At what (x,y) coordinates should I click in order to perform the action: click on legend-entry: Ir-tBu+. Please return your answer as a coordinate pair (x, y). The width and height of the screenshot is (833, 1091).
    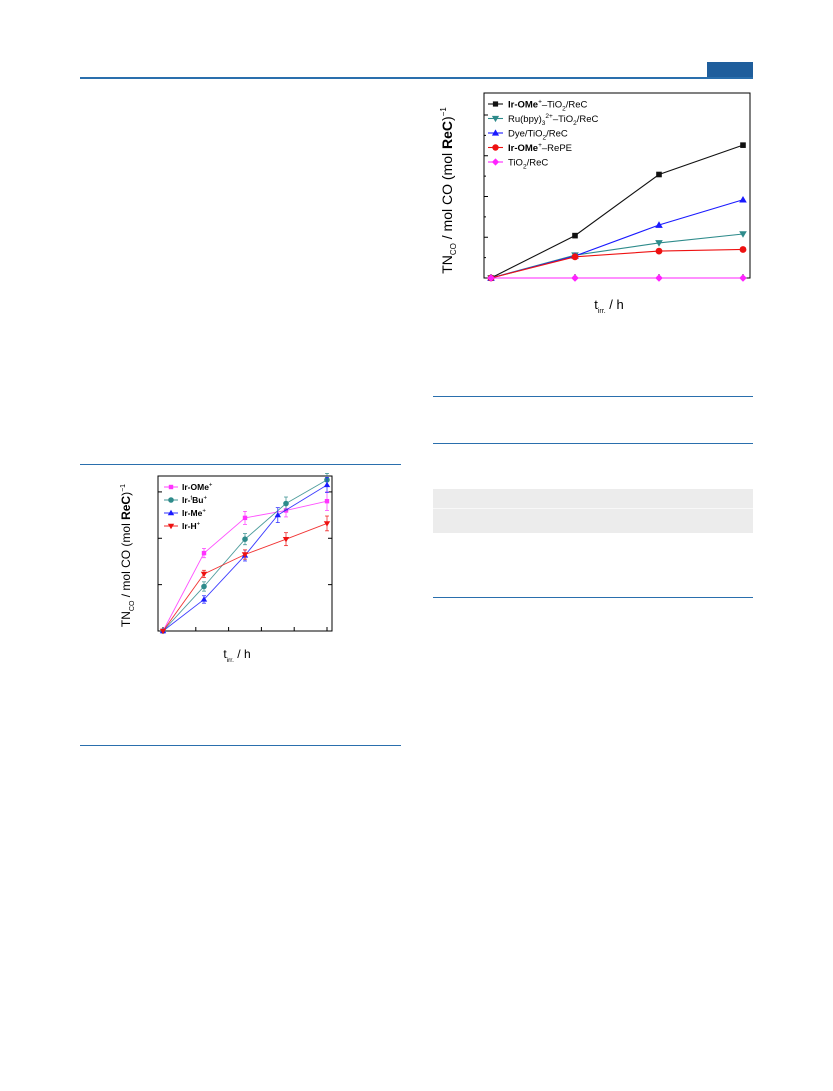
    Looking at the image, I should click on (186, 500).